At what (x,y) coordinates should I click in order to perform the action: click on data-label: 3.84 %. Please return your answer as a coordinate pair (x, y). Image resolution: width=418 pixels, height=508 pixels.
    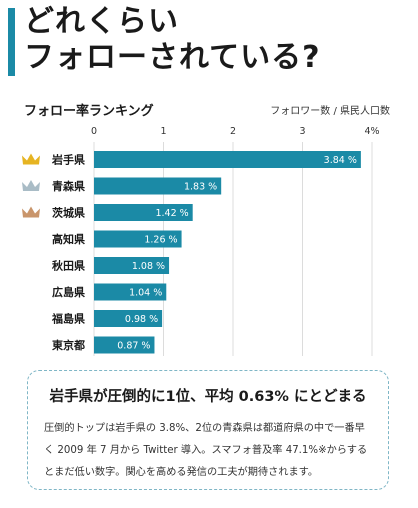
    Looking at the image, I should click on (340, 160).